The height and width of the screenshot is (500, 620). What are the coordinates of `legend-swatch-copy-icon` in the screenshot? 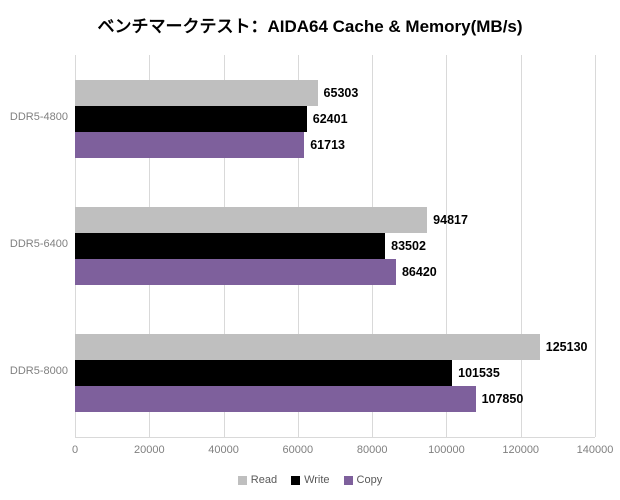 It's located at (348, 480).